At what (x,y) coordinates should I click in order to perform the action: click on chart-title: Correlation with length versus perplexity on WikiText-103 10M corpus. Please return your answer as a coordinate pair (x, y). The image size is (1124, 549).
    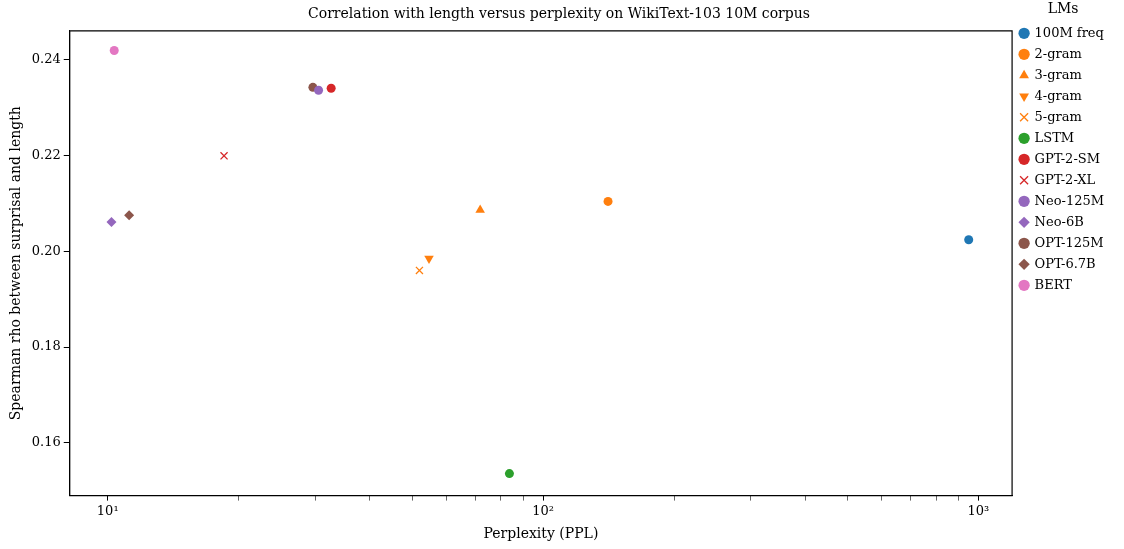
    Looking at the image, I should click on (559, 13).